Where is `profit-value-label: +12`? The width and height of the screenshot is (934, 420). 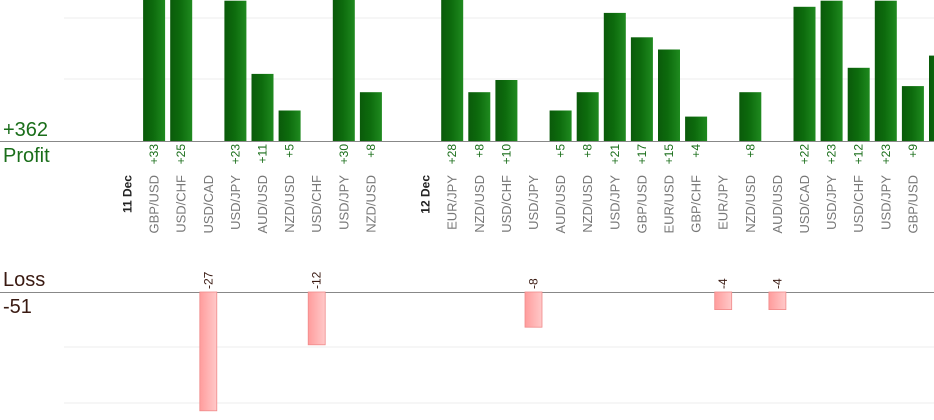
profit-value-label: +12 is located at coordinates (859, 154).